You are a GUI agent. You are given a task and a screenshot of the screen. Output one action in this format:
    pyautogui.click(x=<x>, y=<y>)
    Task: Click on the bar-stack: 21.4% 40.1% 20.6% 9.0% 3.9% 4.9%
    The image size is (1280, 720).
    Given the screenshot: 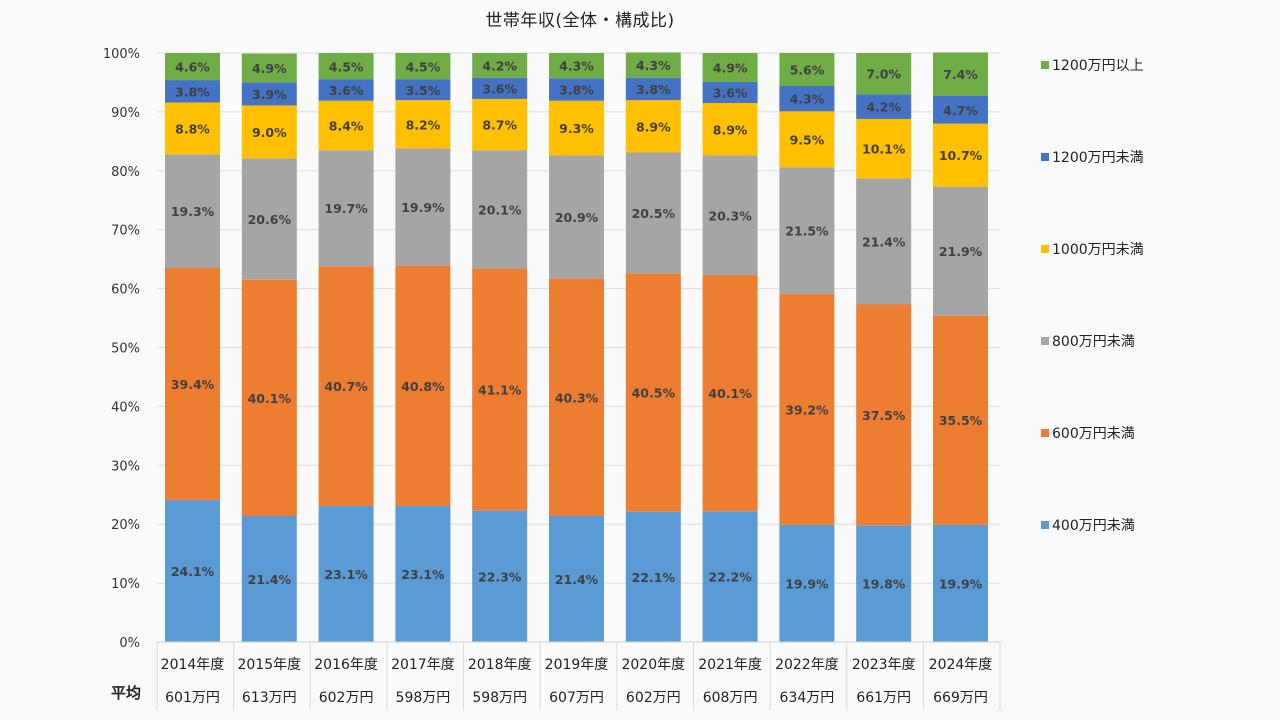 What is the action you would take?
    pyautogui.click(x=269, y=347)
    